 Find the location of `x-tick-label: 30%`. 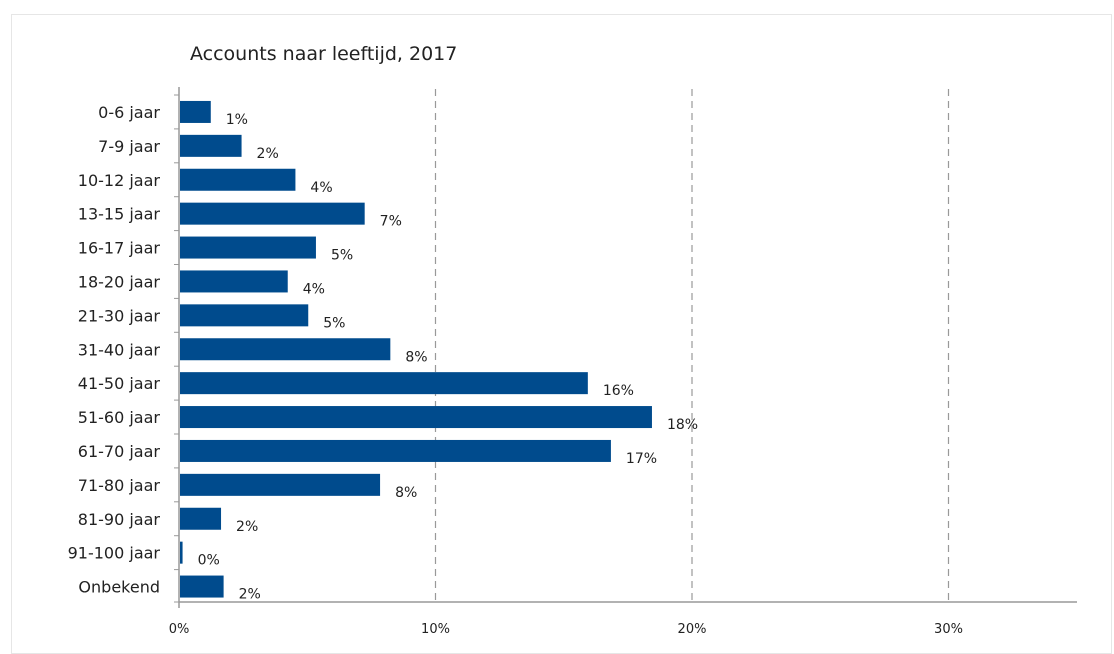

x-tick-label: 30% is located at coordinates (948, 629).